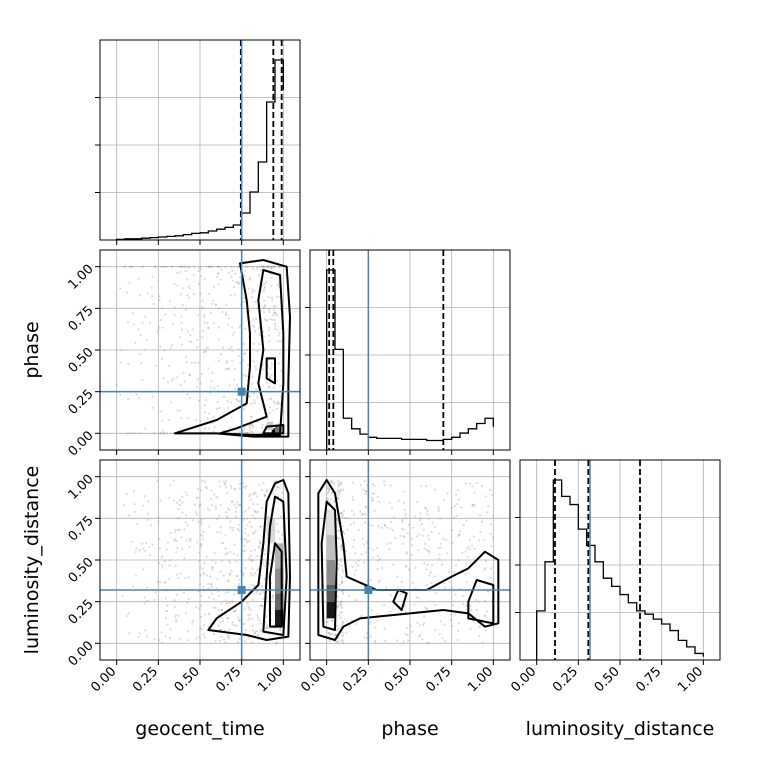  What do you see at coordinates (81, 402) in the screenshot?
I see `phase-vs-geocent-time-ytick-label: 0.25` at bounding box center [81, 402].